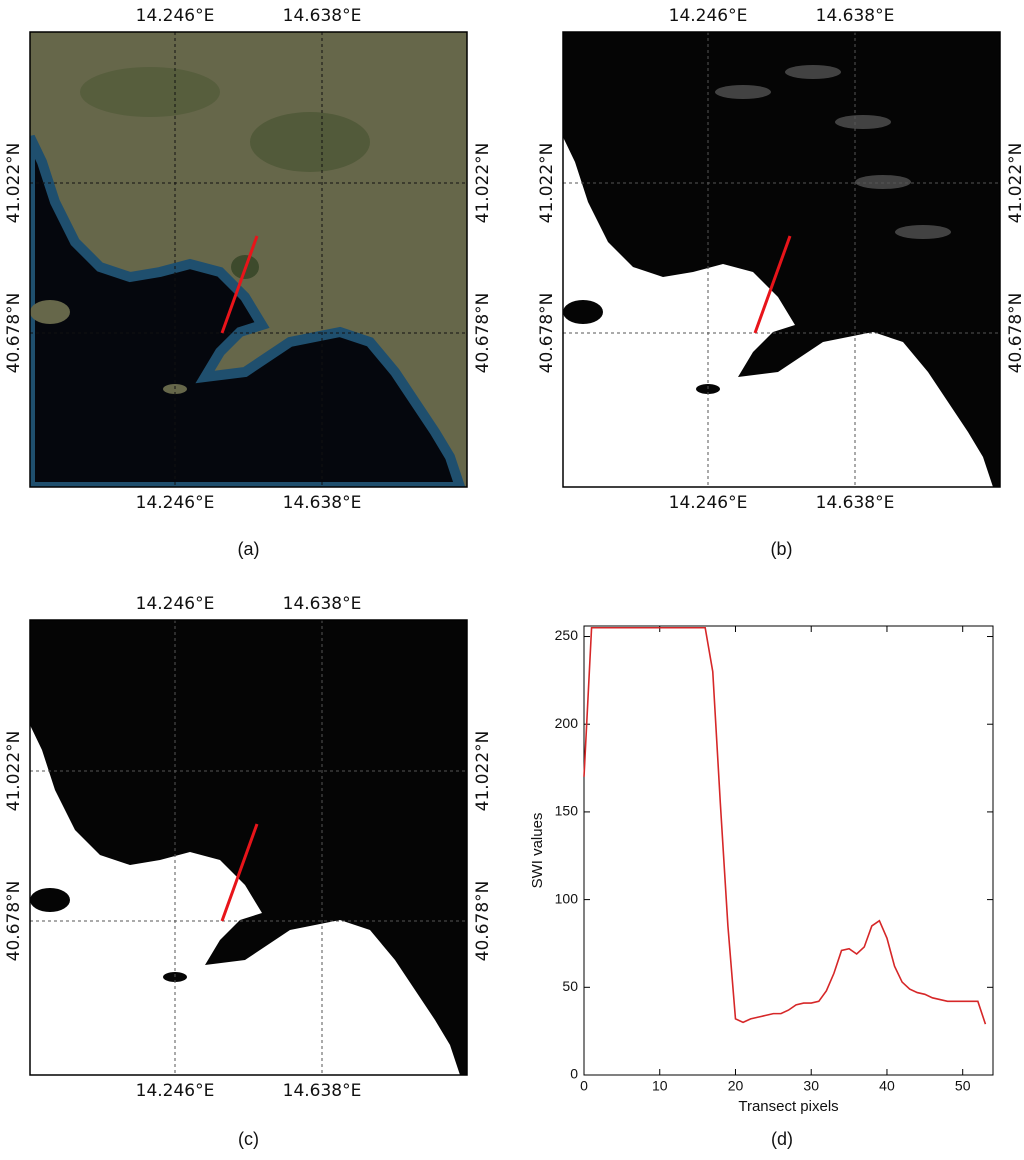 Image resolution: width=1024 pixels, height=1160 pixels. Describe the element at coordinates (660, 1086) in the screenshot. I see `x-tick-label: 10` at that location.